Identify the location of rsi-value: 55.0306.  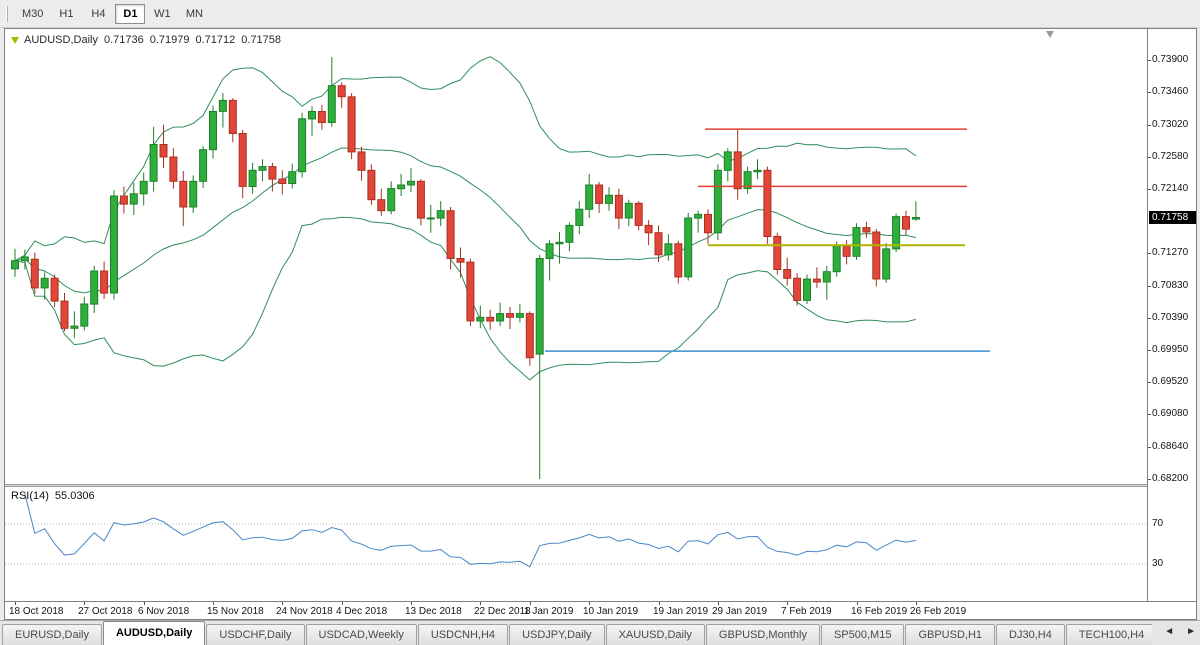
(74, 496).